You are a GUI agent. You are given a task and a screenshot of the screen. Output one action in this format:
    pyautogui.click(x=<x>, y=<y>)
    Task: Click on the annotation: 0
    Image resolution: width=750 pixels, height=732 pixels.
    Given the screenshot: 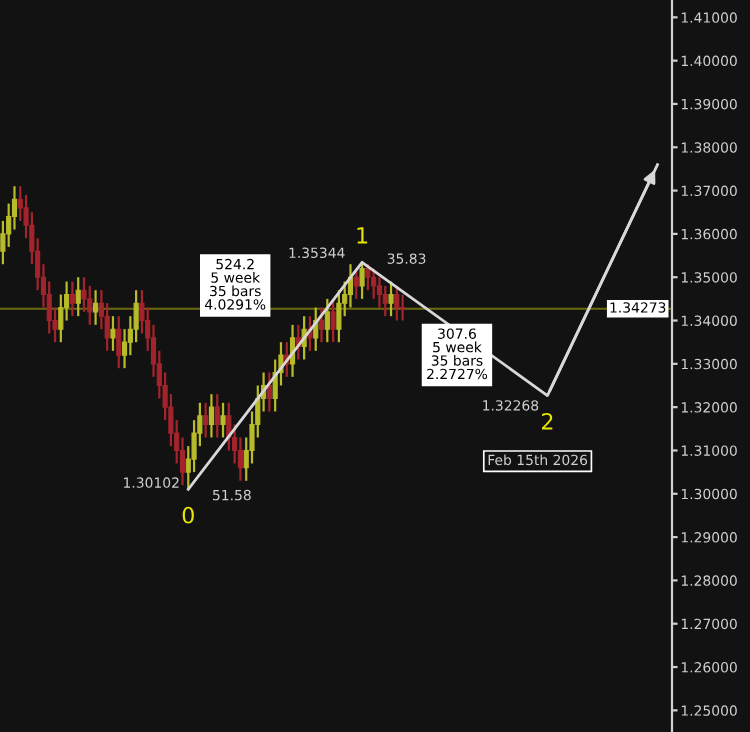 What is the action you would take?
    pyautogui.click(x=188, y=515)
    